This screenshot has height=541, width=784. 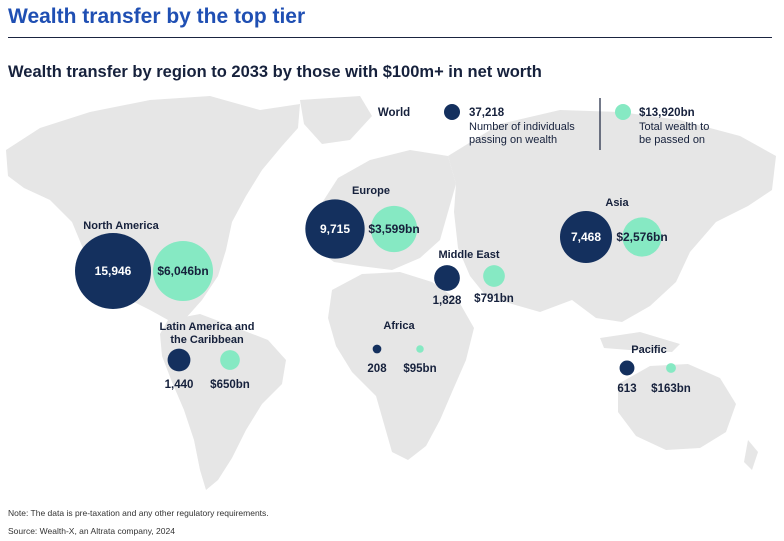 I want to click on legend-wealth-swatch, so click(x=623, y=112).